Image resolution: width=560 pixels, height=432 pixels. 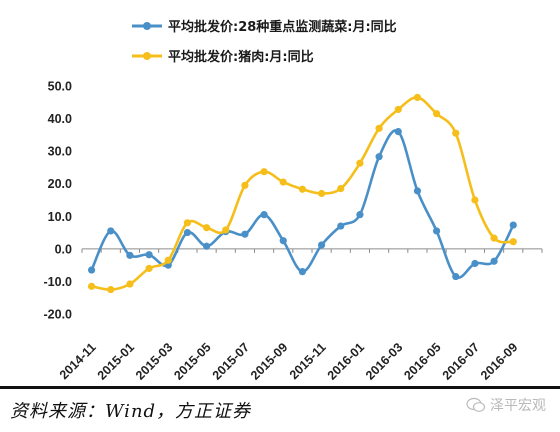 What do you see at coordinates (58, 282) in the screenshot?
I see `y-tick-label: -10.0` at bounding box center [58, 282].